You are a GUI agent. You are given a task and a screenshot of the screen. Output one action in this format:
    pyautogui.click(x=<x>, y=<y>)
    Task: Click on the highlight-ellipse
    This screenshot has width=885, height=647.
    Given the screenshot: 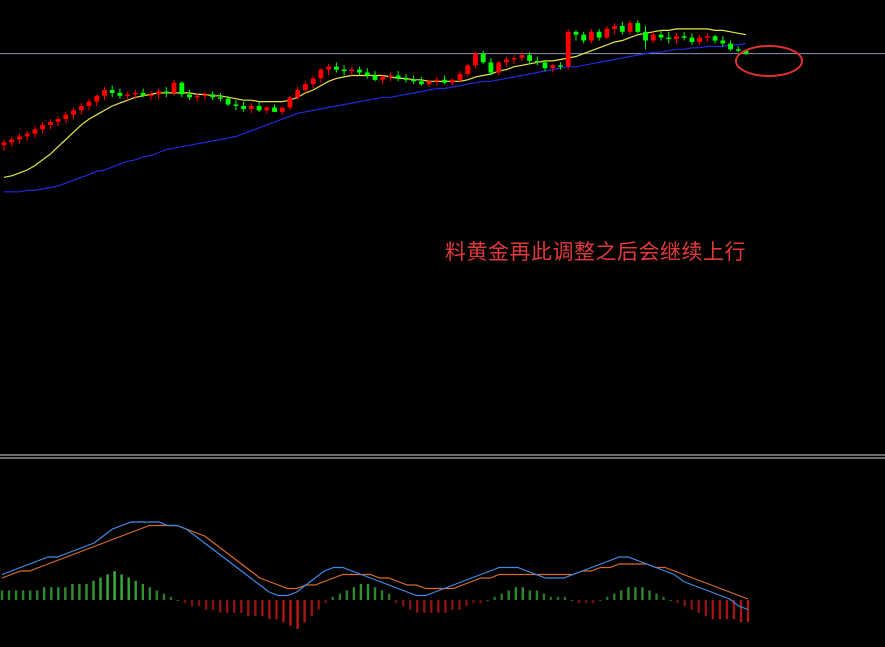 What is the action you would take?
    pyautogui.click(x=769, y=61)
    